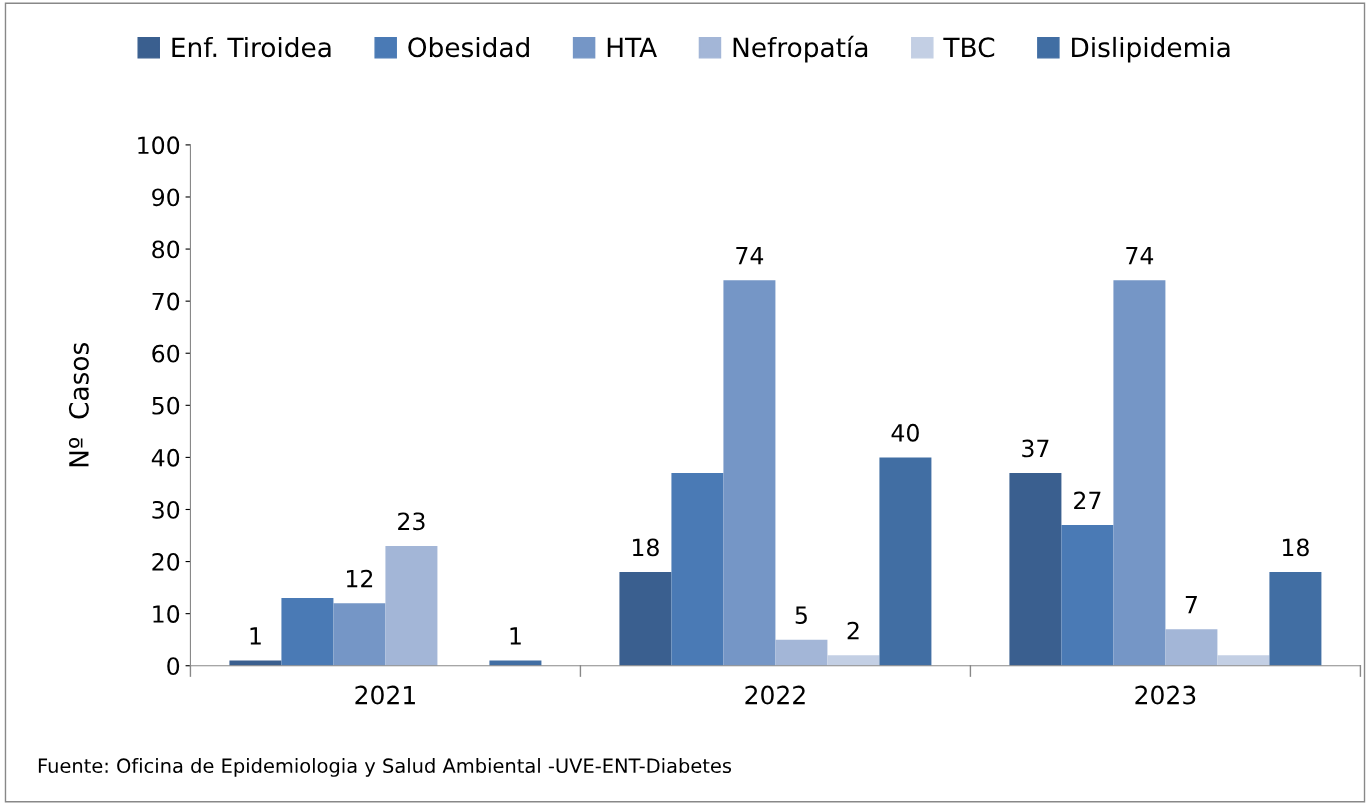 The image size is (1370, 805). I want to click on data-label: 7, so click(1191, 605).